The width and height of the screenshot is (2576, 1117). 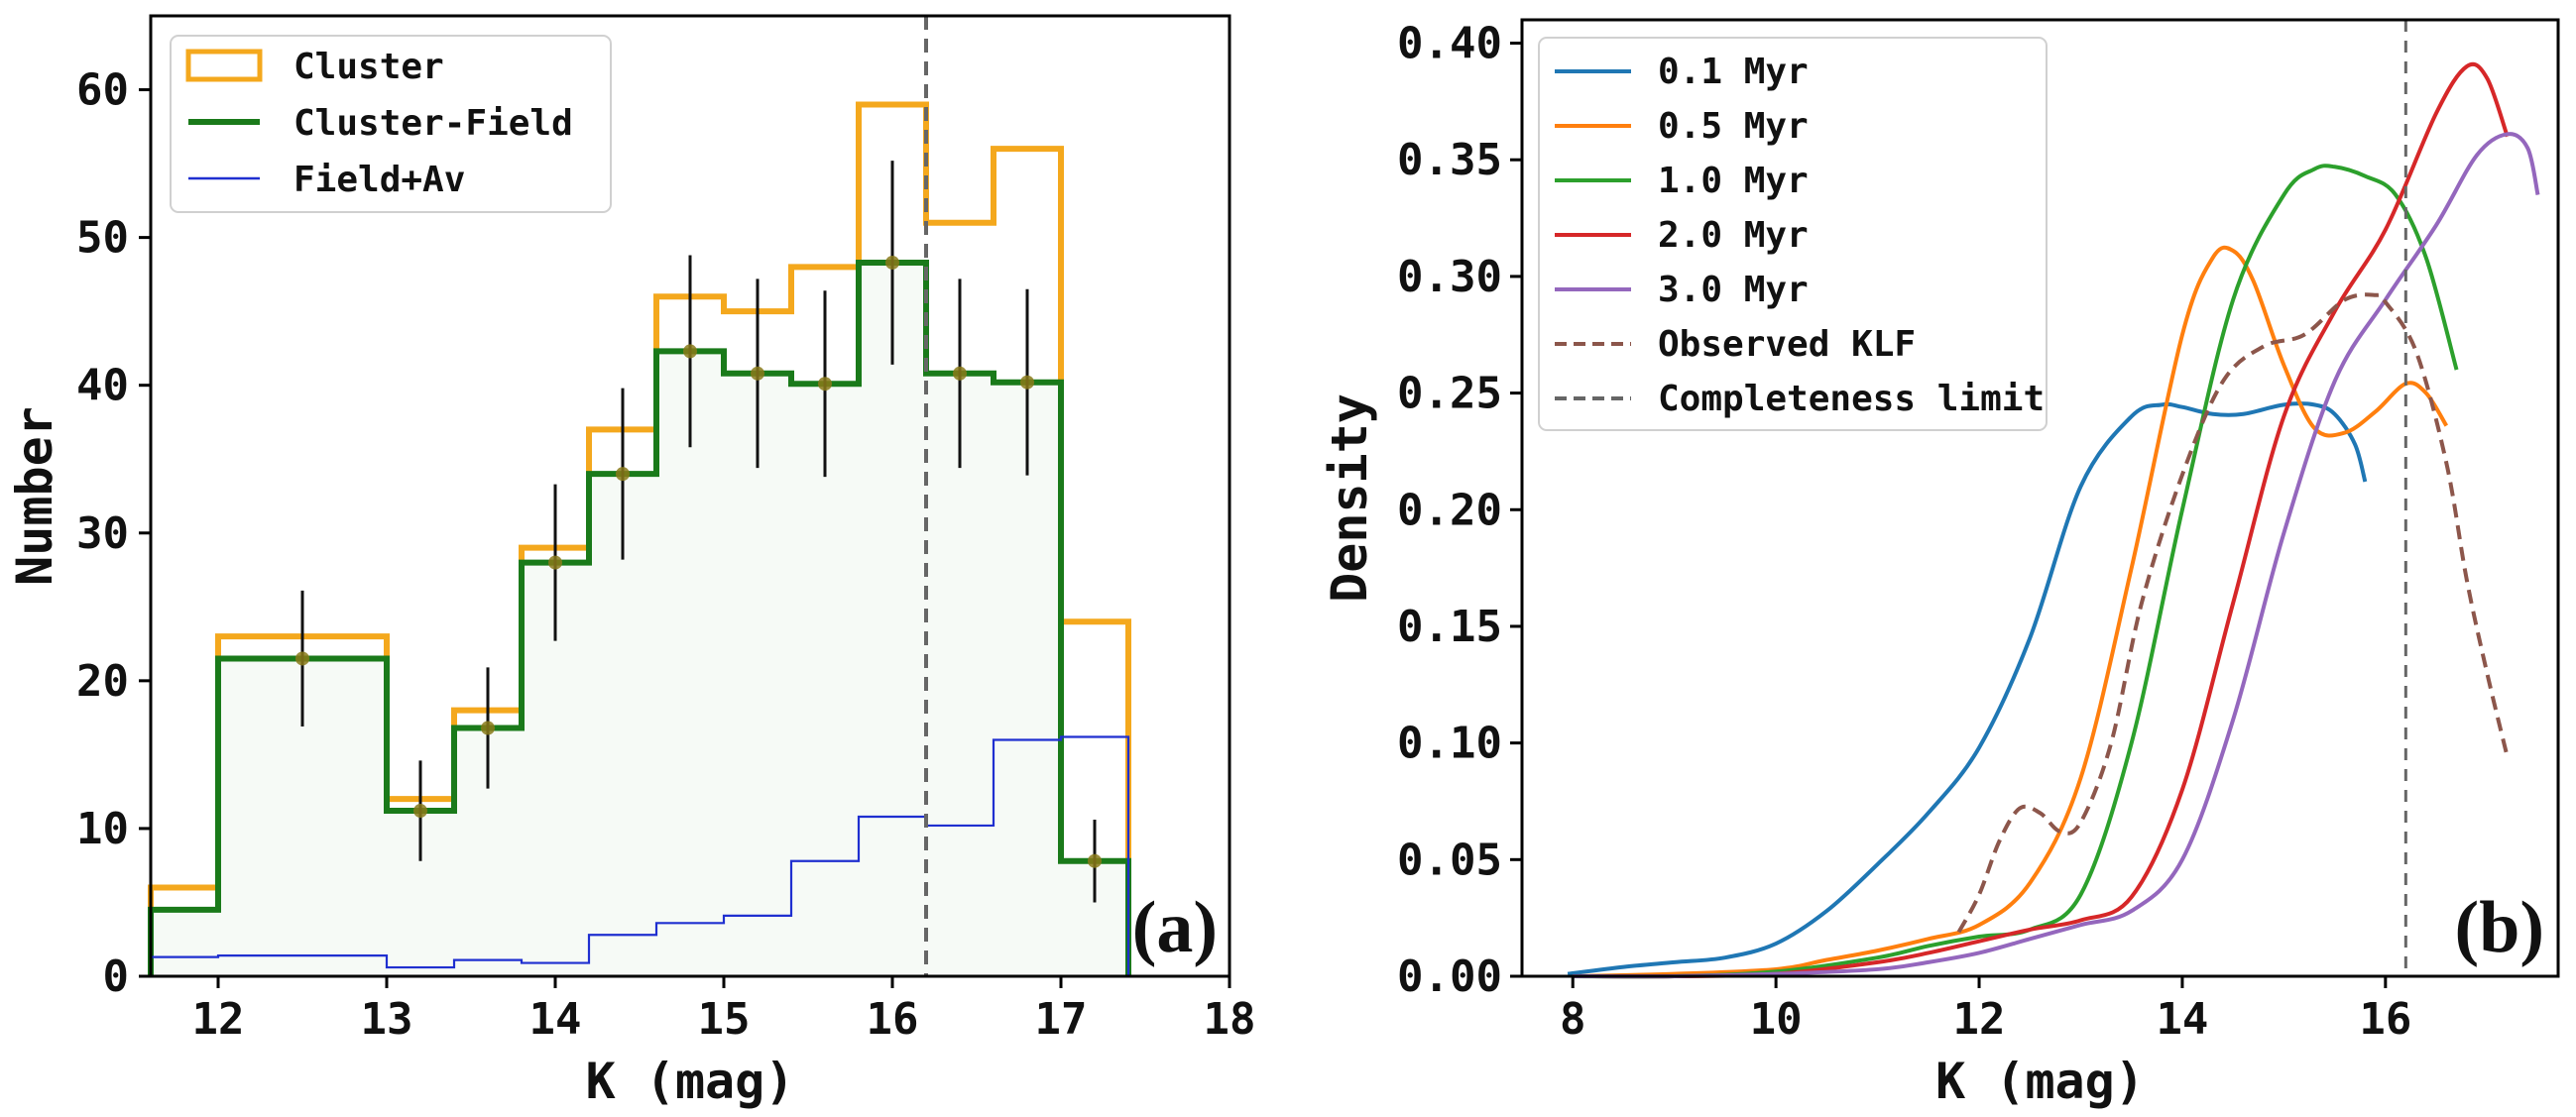 What do you see at coordinates (1450, 510) in the screenshot?
I see `y-tick-label: 0.20` at bounding box center [1450, 510].